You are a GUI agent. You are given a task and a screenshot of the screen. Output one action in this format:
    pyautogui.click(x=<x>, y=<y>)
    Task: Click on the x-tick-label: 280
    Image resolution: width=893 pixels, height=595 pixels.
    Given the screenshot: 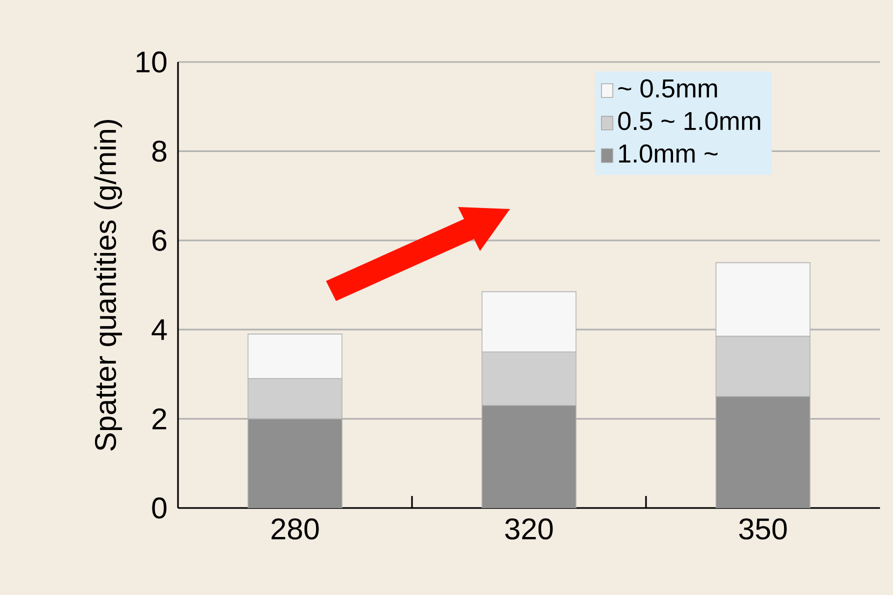 What is the action you would take?
    pyautogui.click(x=295, y=529)
    